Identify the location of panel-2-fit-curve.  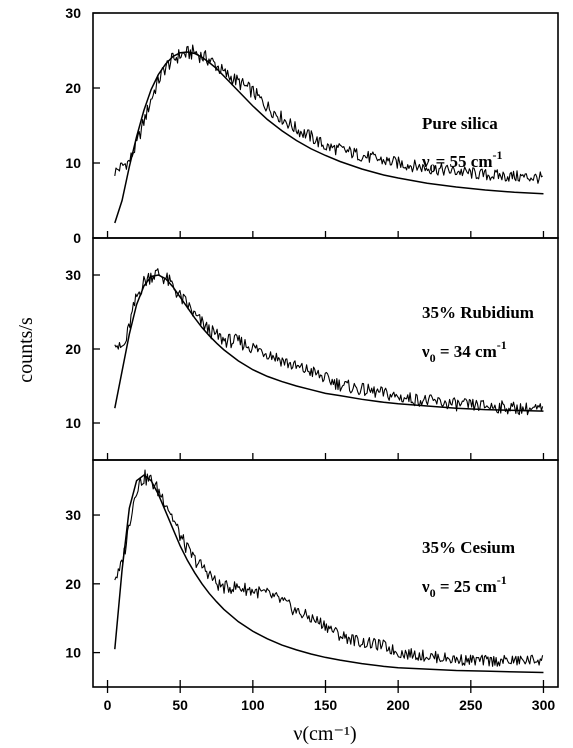
(329, 343).